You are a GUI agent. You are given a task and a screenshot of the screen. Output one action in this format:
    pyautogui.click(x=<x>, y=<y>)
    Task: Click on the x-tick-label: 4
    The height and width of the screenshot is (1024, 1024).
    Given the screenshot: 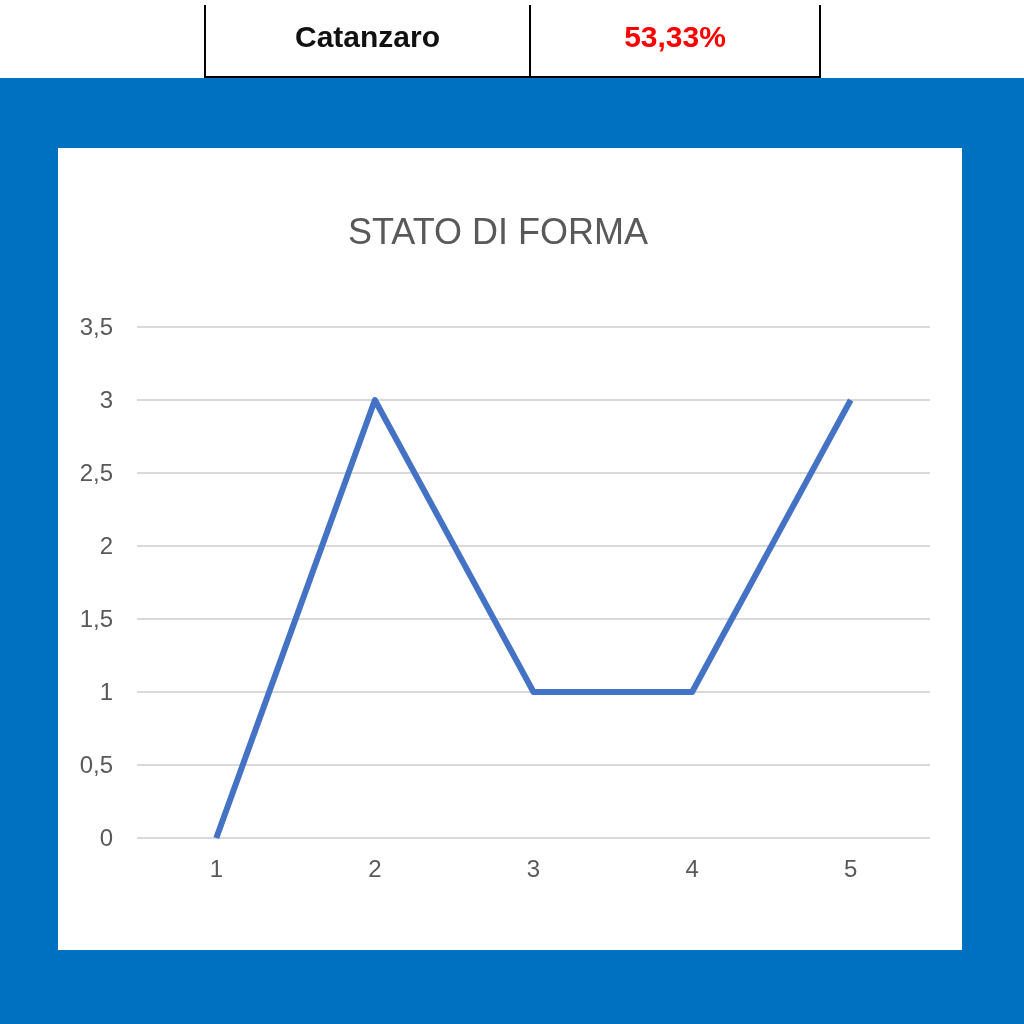 What is the action you would take?
    pyautogui.click(x=692, y=869)
    